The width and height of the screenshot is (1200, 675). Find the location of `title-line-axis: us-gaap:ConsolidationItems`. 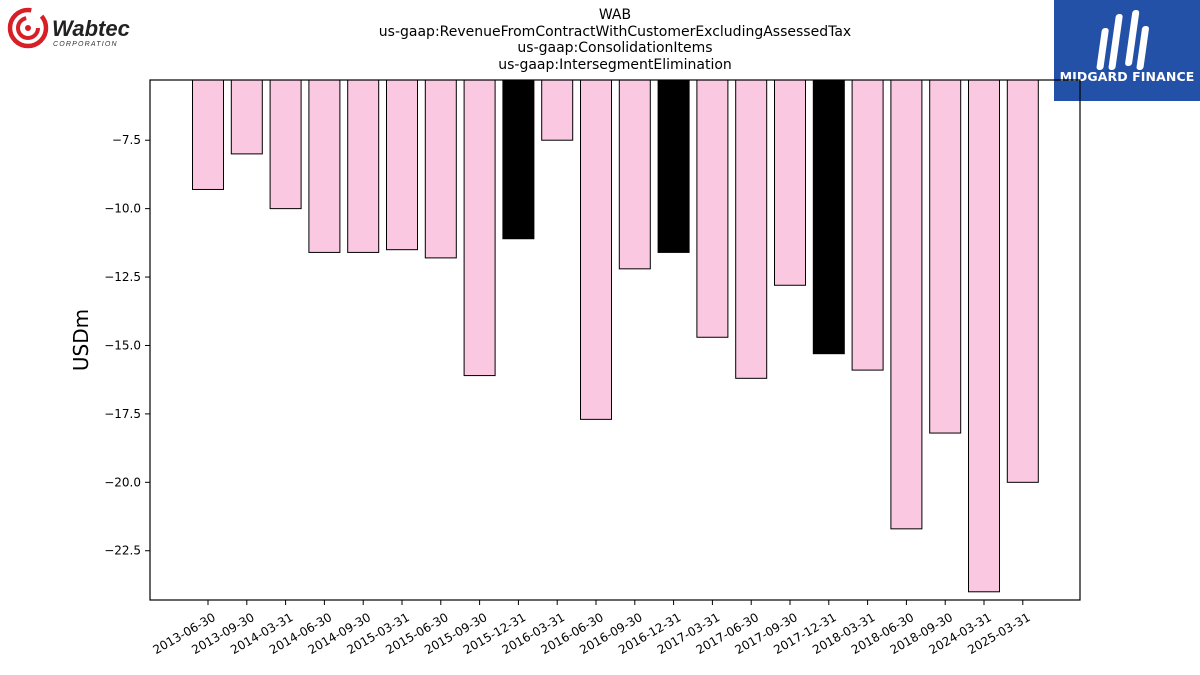

title-line-axis: us-gaap:ConsolidationItems is located at coordinates (615, 48).